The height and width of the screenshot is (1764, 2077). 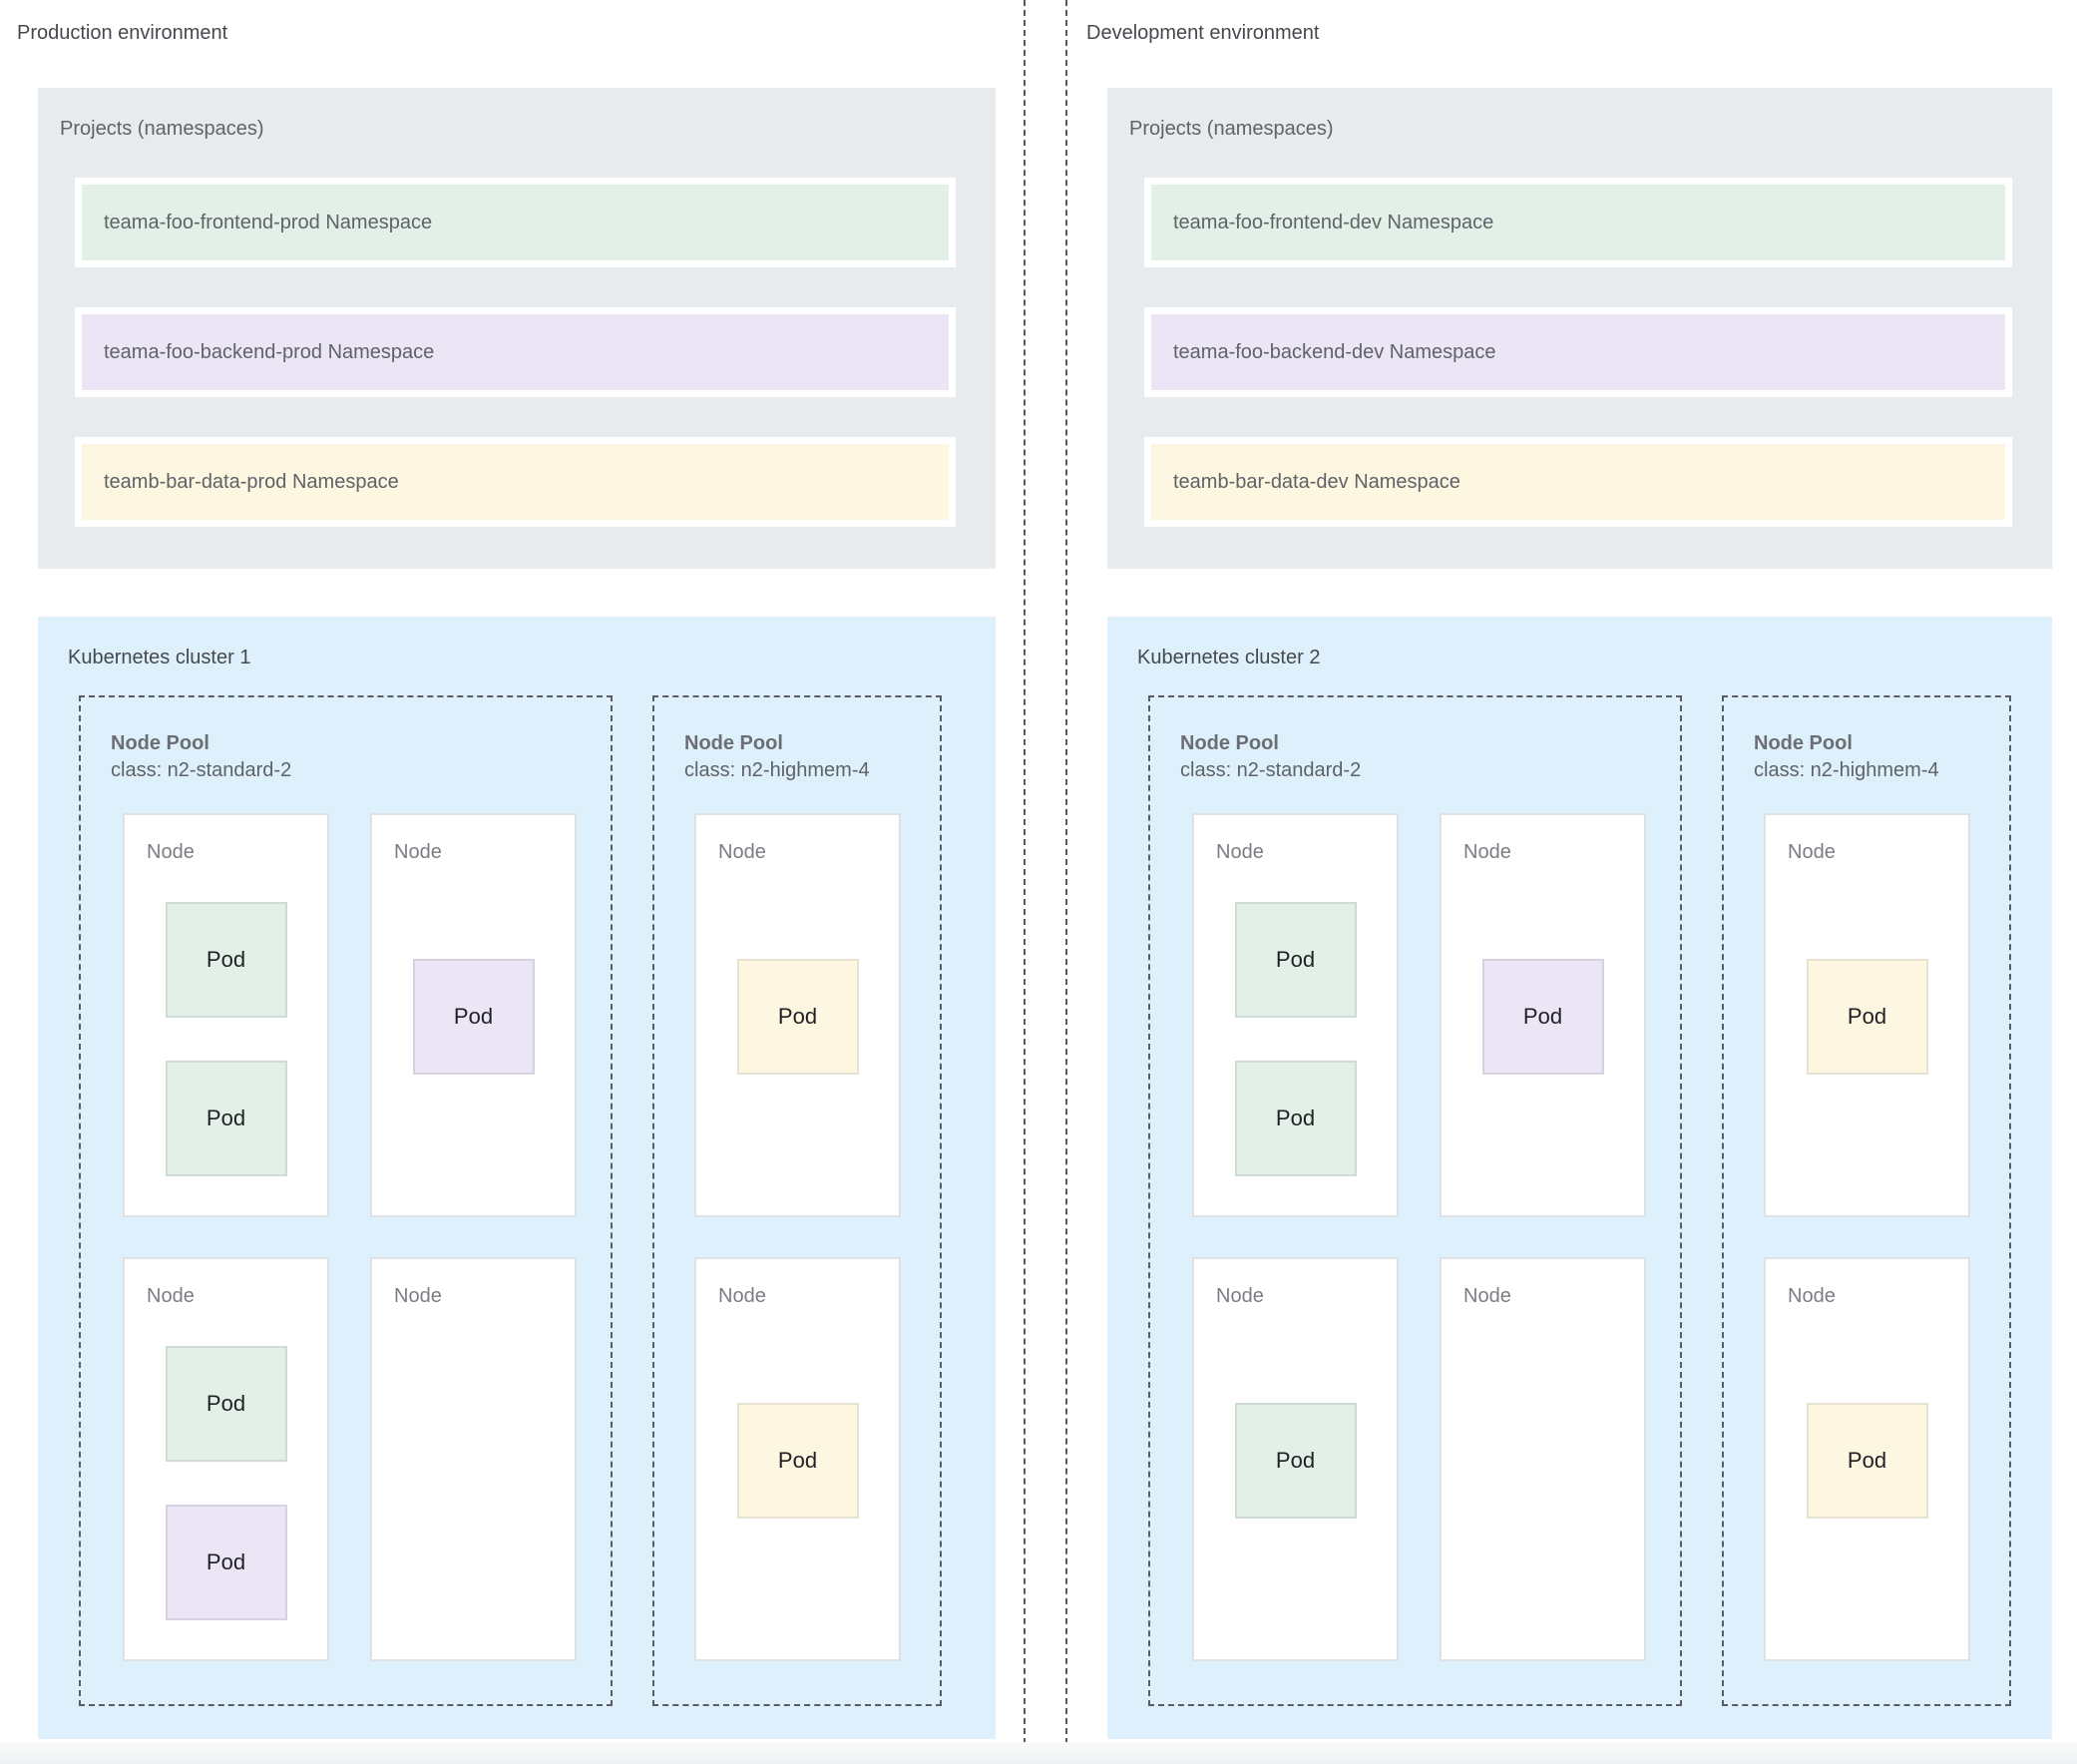 I want to click on namespace-data-dev: teamb-bar-data-dev Namespace, so click(x=1578, y=482).